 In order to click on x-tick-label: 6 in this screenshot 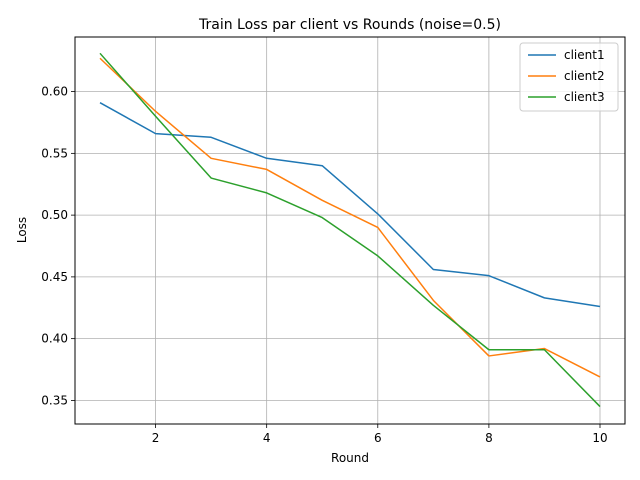, I will do `click(378, 438)`.